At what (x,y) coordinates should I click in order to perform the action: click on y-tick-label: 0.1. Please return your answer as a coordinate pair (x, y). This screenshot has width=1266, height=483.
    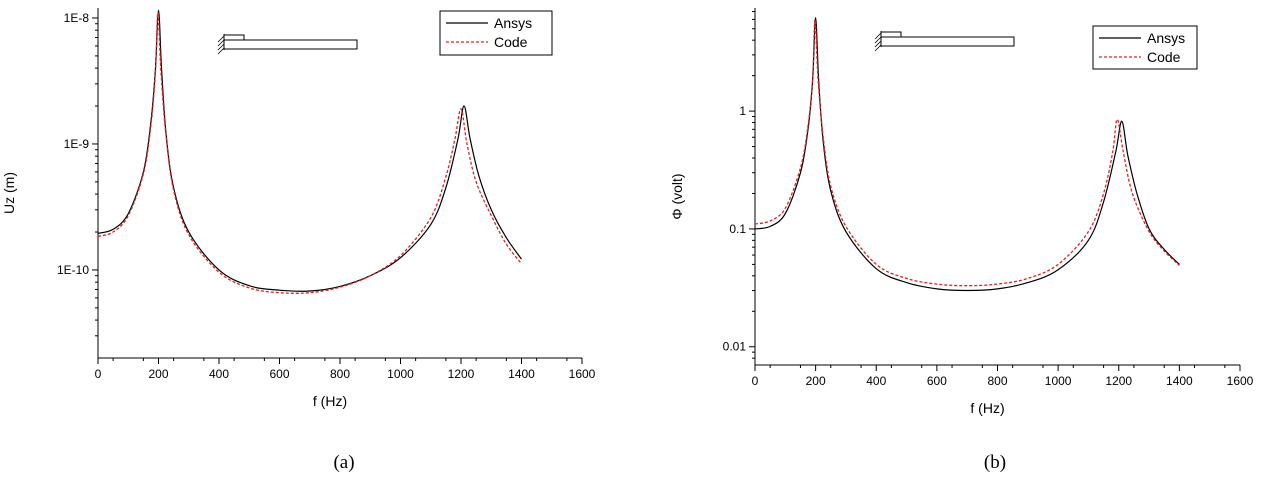
    Looking at the image, I should click on (737, 229).